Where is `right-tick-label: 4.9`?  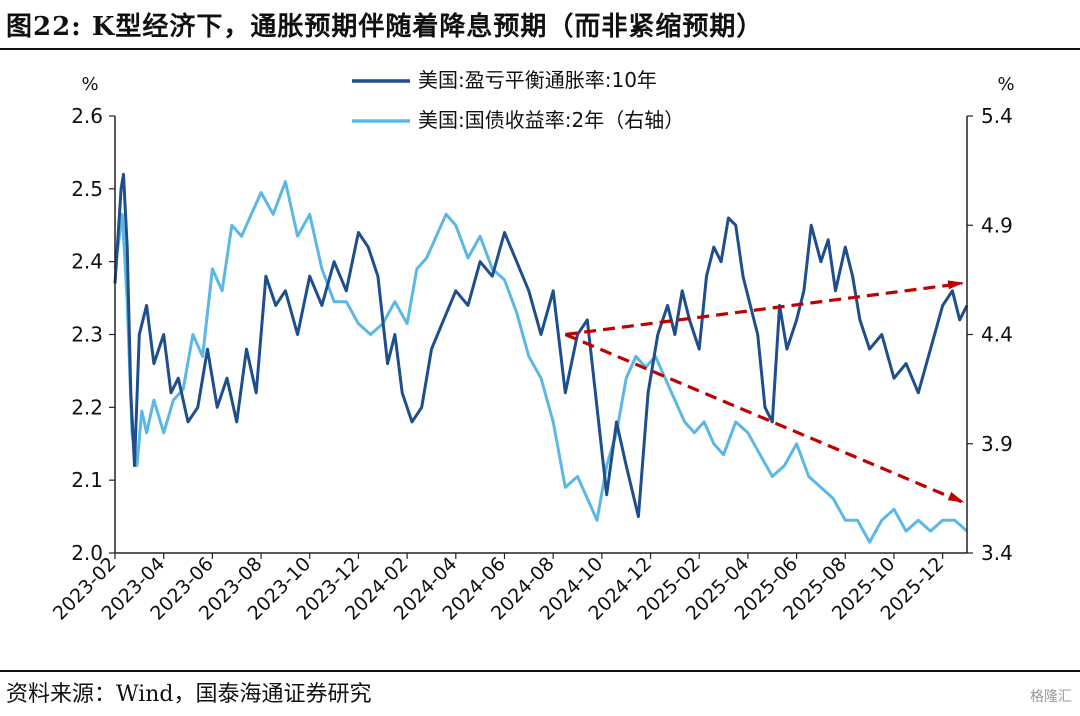
right-tick-label: 4.9 is located at coordinates (997, 225).